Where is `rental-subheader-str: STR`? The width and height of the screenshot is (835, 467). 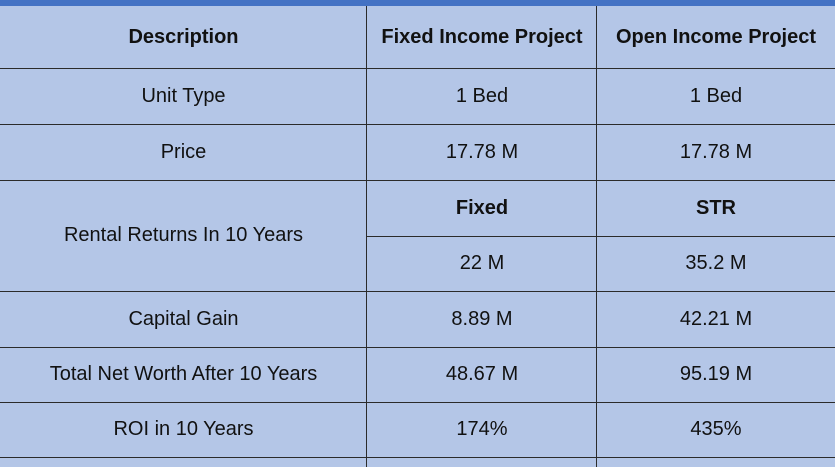 rental-subheader-str: STR is located at coordinates (716, 207).